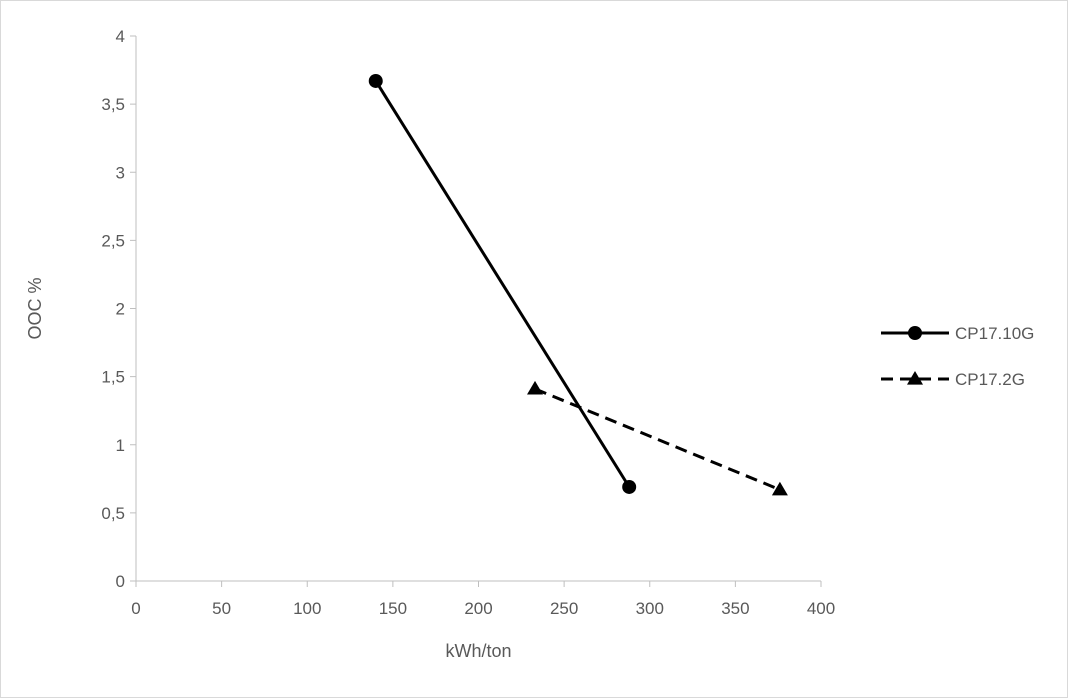  I want to click on x-axis-title: kWh/ton, so click(478, 651).